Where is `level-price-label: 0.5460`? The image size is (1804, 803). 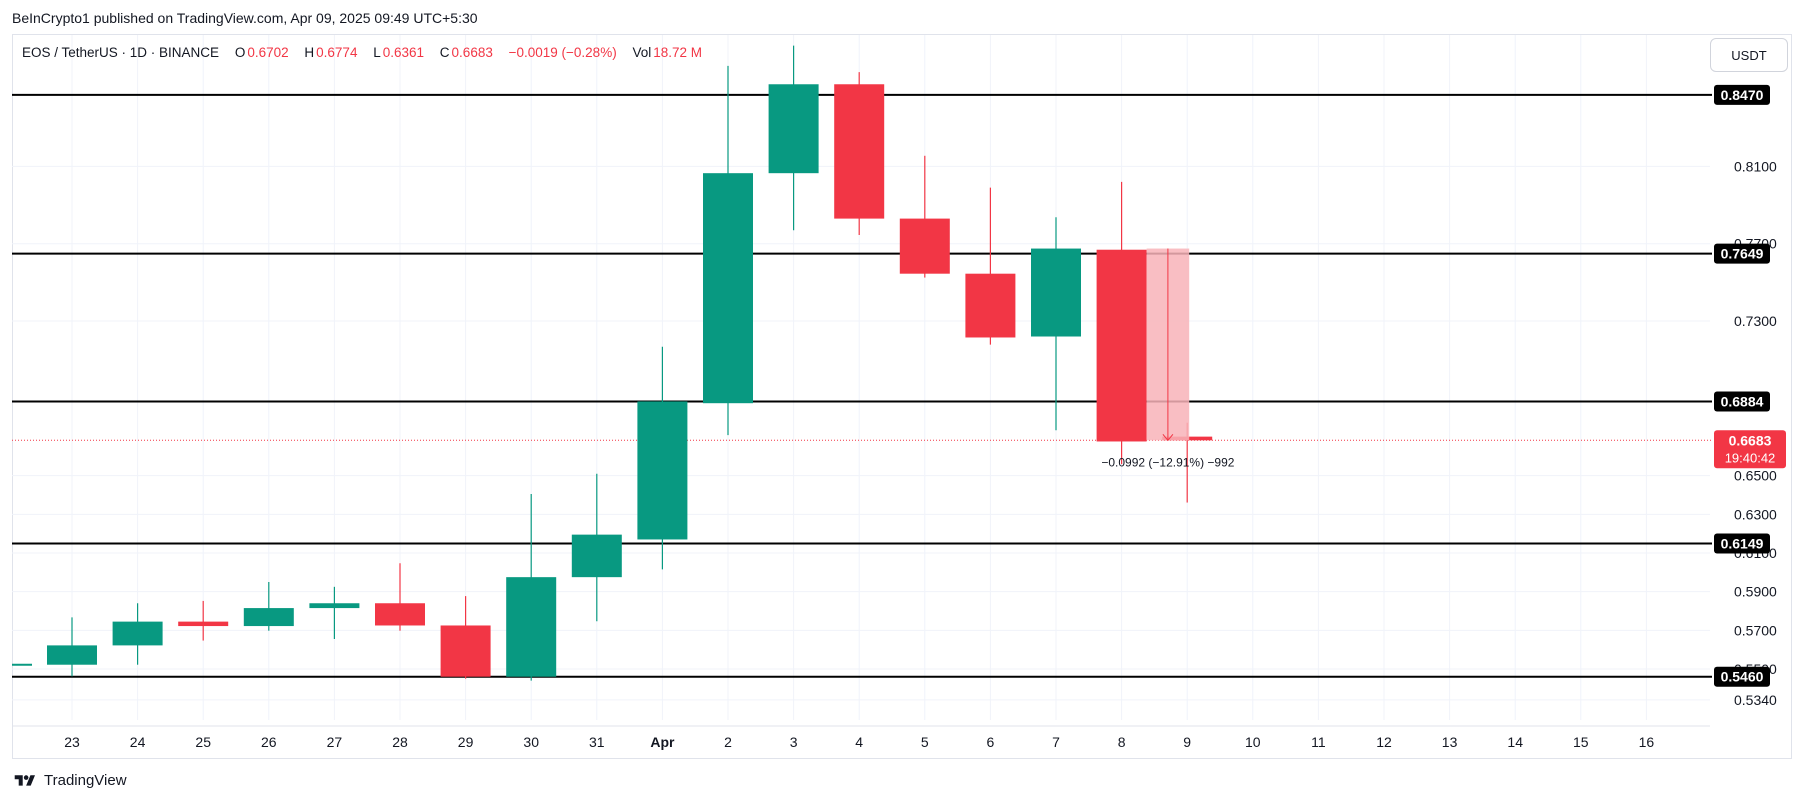
level-price-label: 0.5460 is located at coordinates (1742, 676).